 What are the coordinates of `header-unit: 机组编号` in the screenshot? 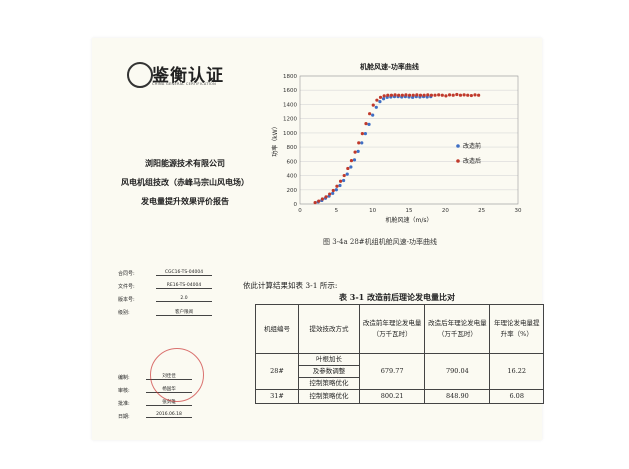 It's located at (277, 329).